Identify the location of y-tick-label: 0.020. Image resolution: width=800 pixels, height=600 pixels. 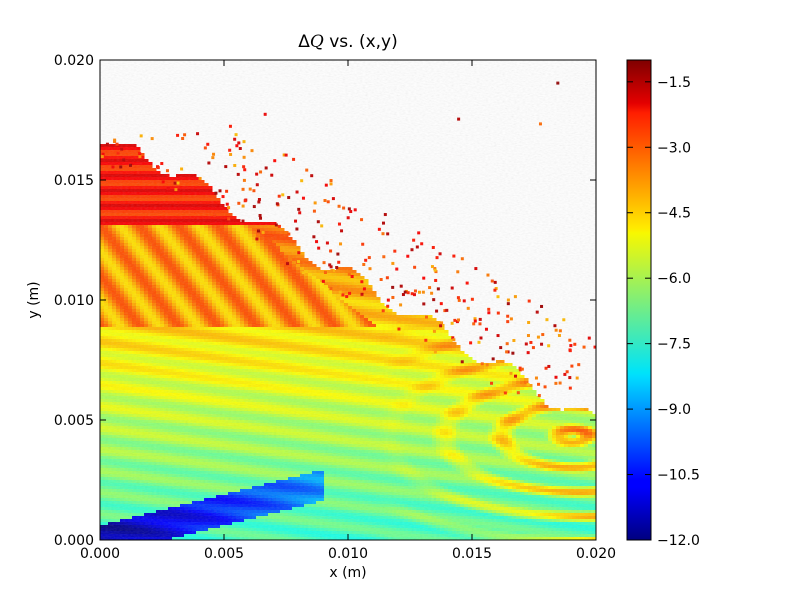
(74, 61).